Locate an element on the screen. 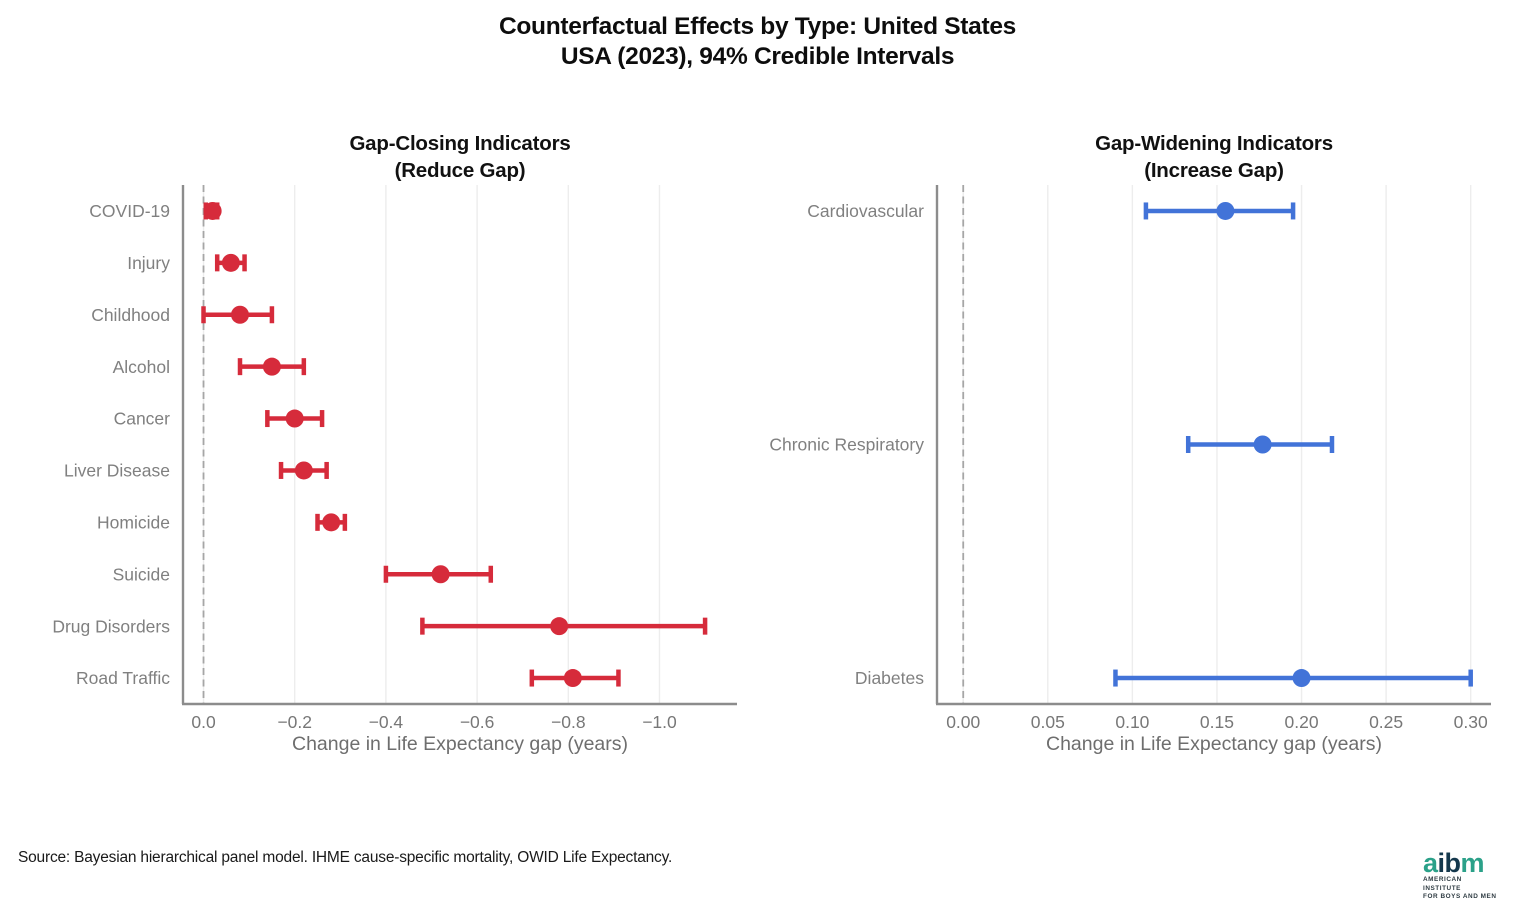  x-tick-label: −0.8 is located at coordinates (568, 722).